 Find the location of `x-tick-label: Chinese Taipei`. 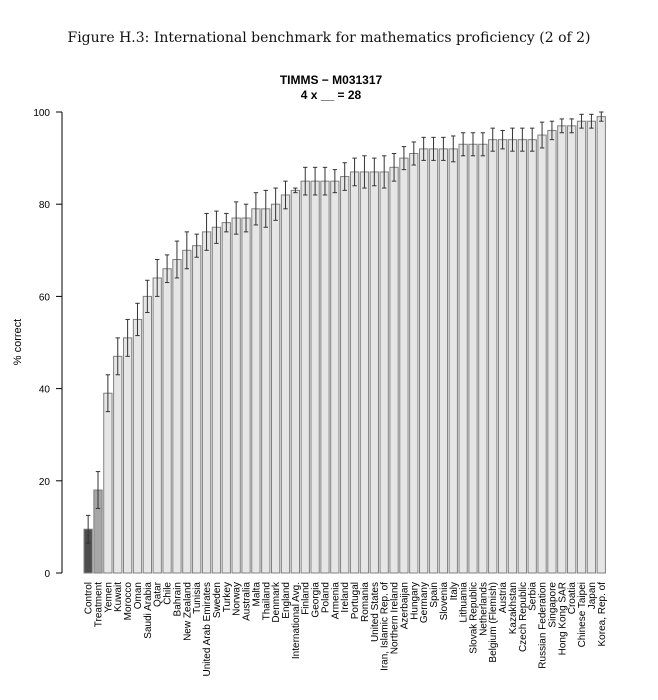

x-tick-label: Chinese Taipei is located at coordinates (582, 614).